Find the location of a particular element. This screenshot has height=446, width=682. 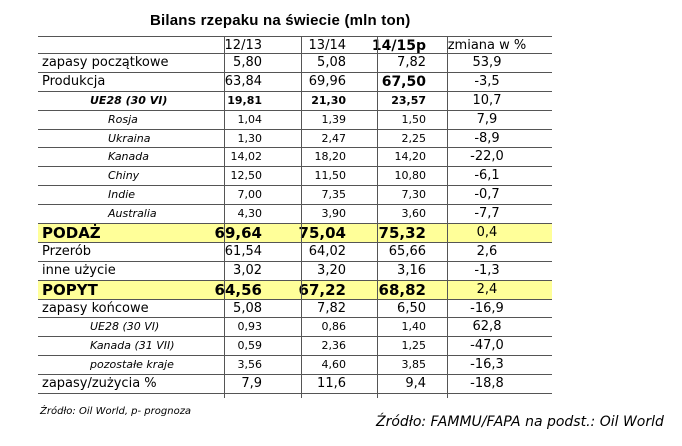

row-value: -6,1 is located at coordinates (487, 176).